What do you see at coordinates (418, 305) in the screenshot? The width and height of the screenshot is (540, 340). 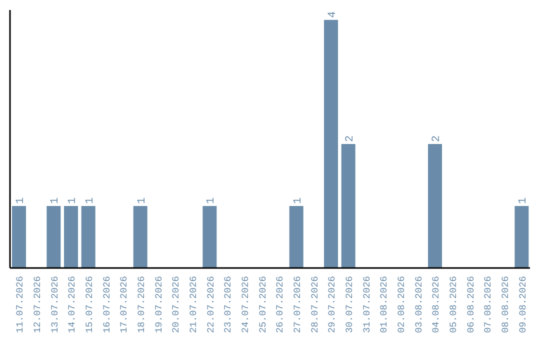 I see `x-tick-label: 03.08.2026` at bounding box center [418, 305].